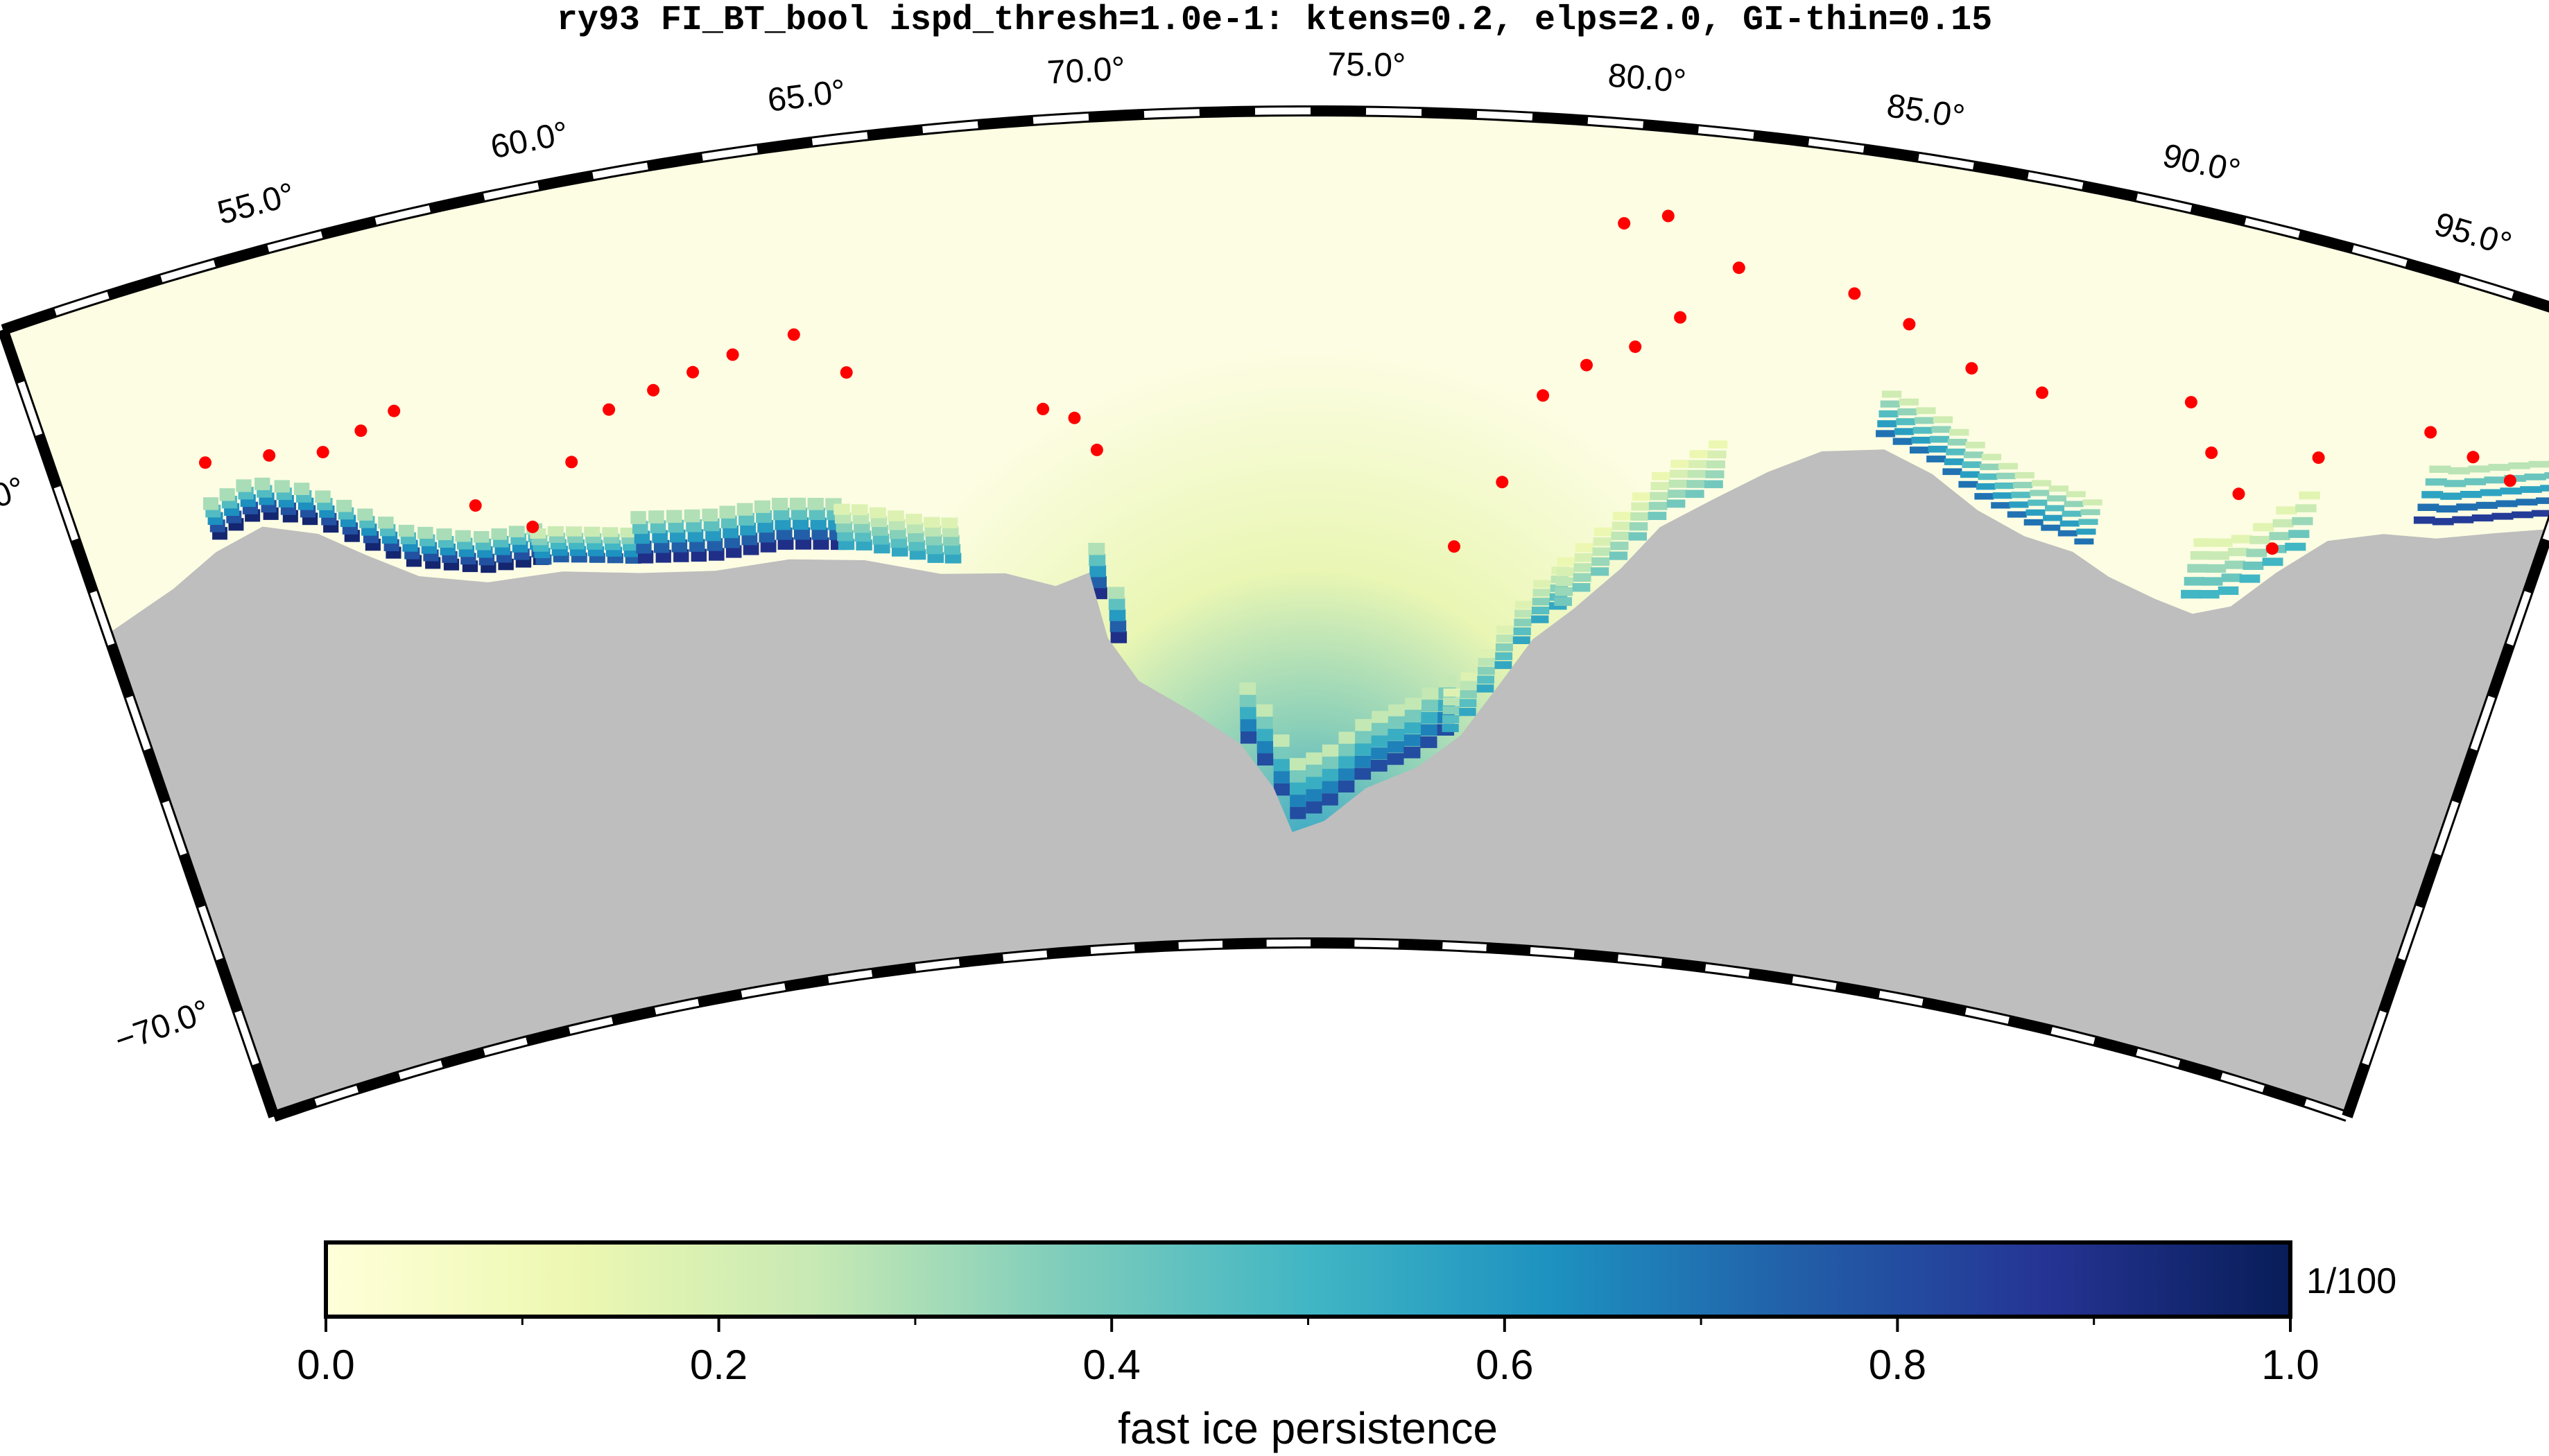  Describe the element at coordinates (1366, 65) in the screenshot. I see `longitude-tick-label: 75.0°` at that location.